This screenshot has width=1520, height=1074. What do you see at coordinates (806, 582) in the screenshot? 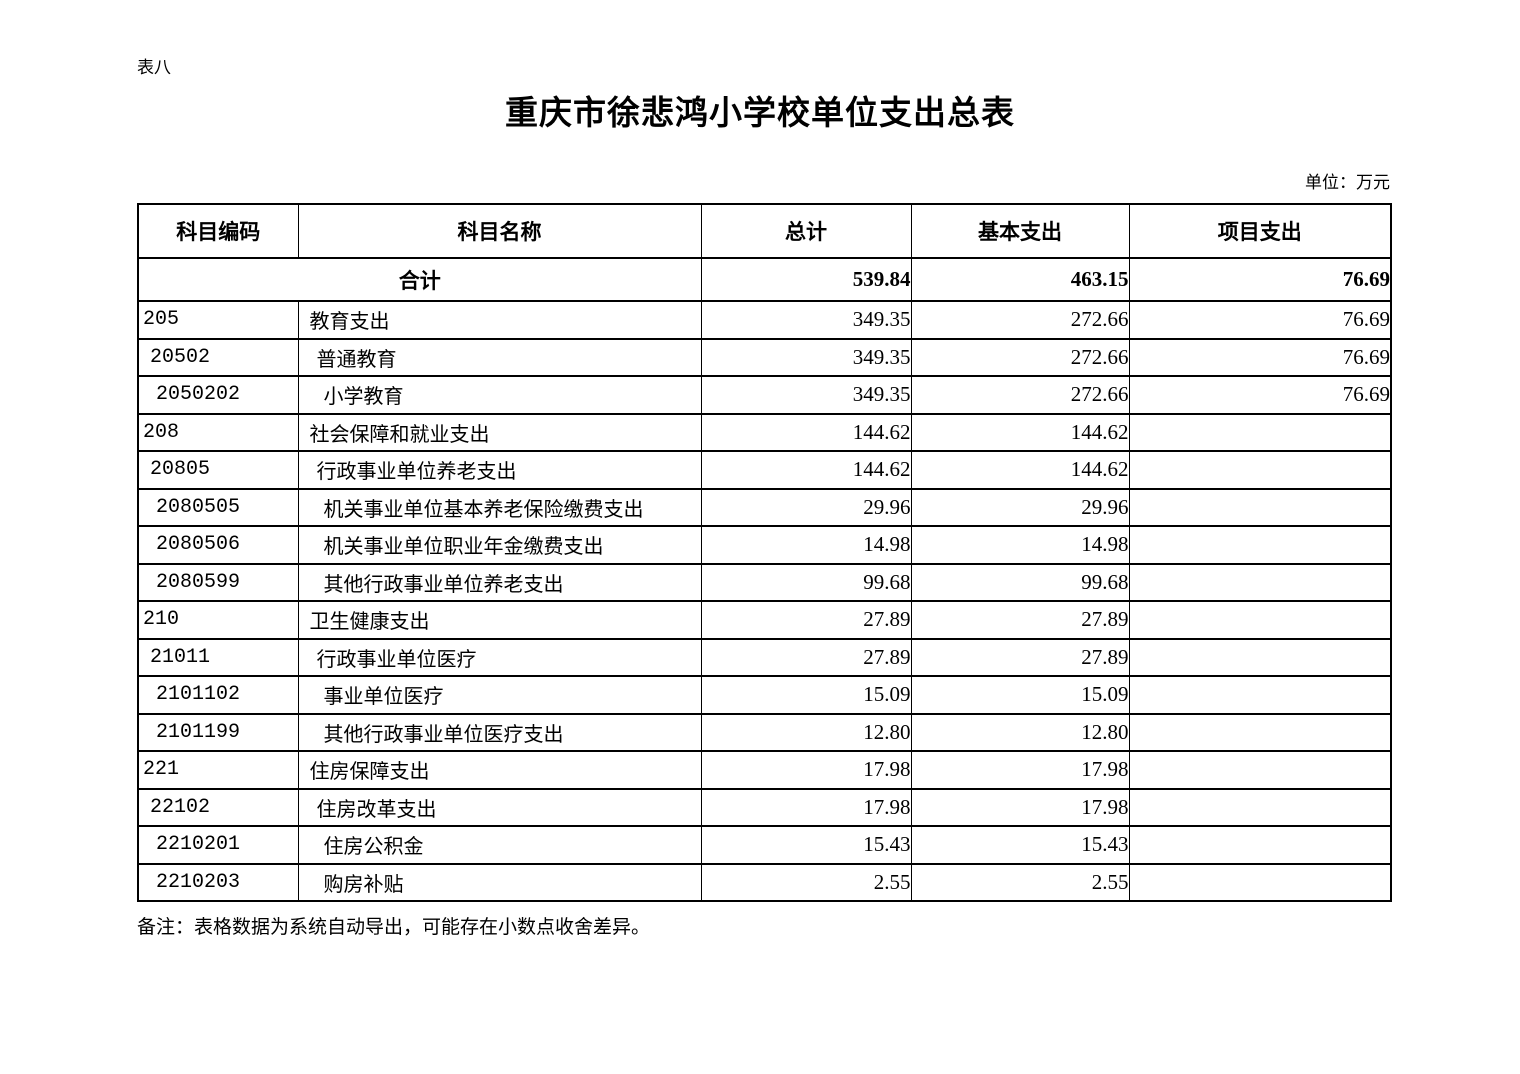
I see `cell-grand-total: 99.68` at bounding box center [806, 582].